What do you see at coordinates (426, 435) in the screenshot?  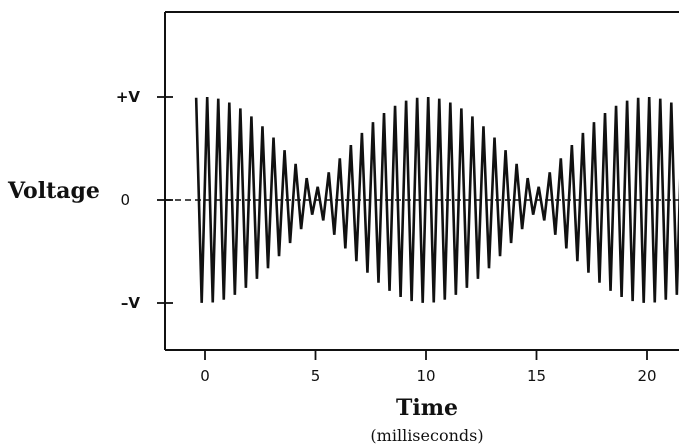 I see `x-axis-subtitle: (milliseconds)` at bounding box center [426, 435].